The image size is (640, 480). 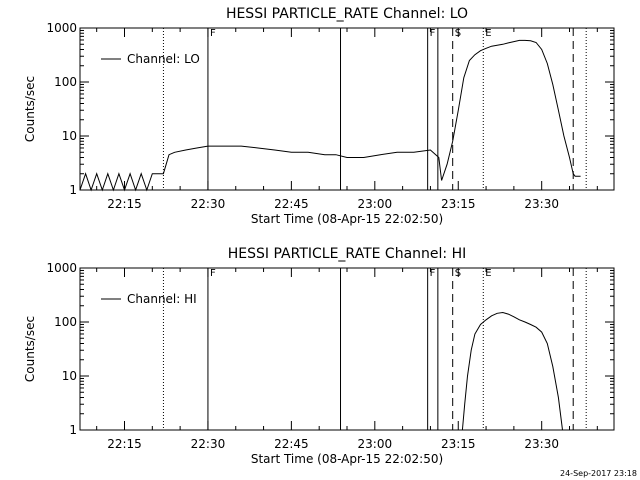 What do you see at coordinates (69, 376) in the screenshot?
I see `panel-2-y-tick-label-2: 10` at bounding box center [69, 376].